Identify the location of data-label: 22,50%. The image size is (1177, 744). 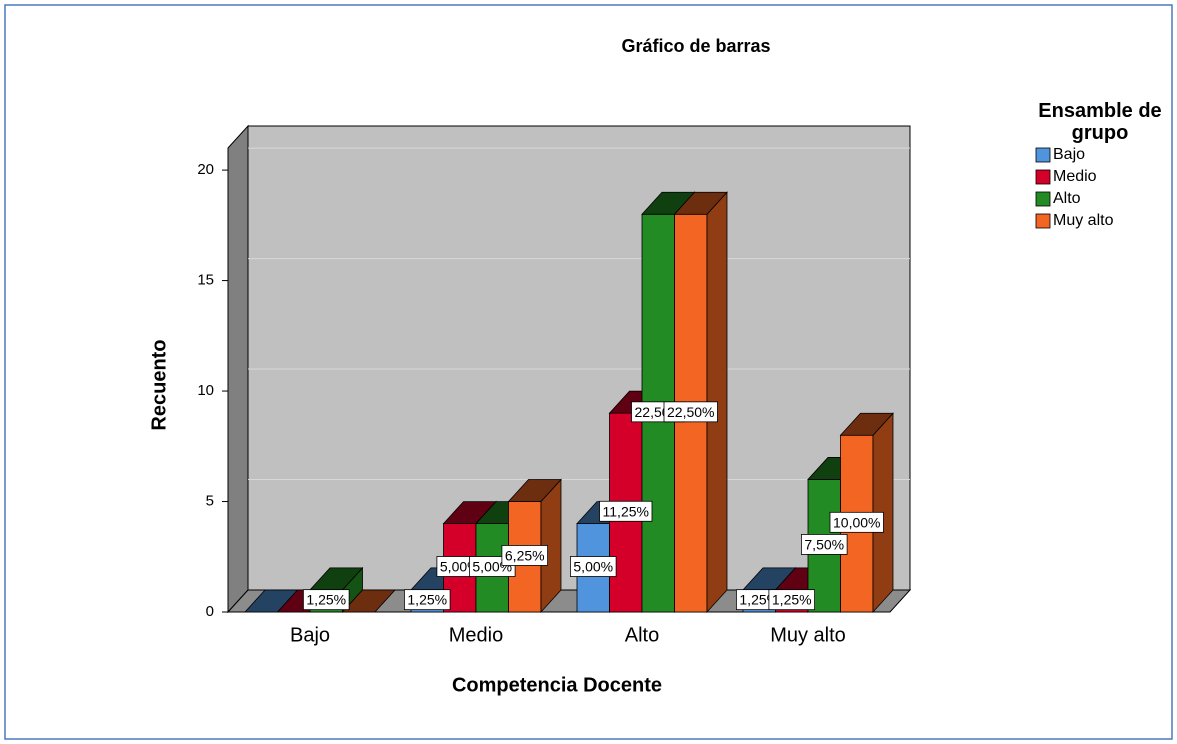
(690, 412).